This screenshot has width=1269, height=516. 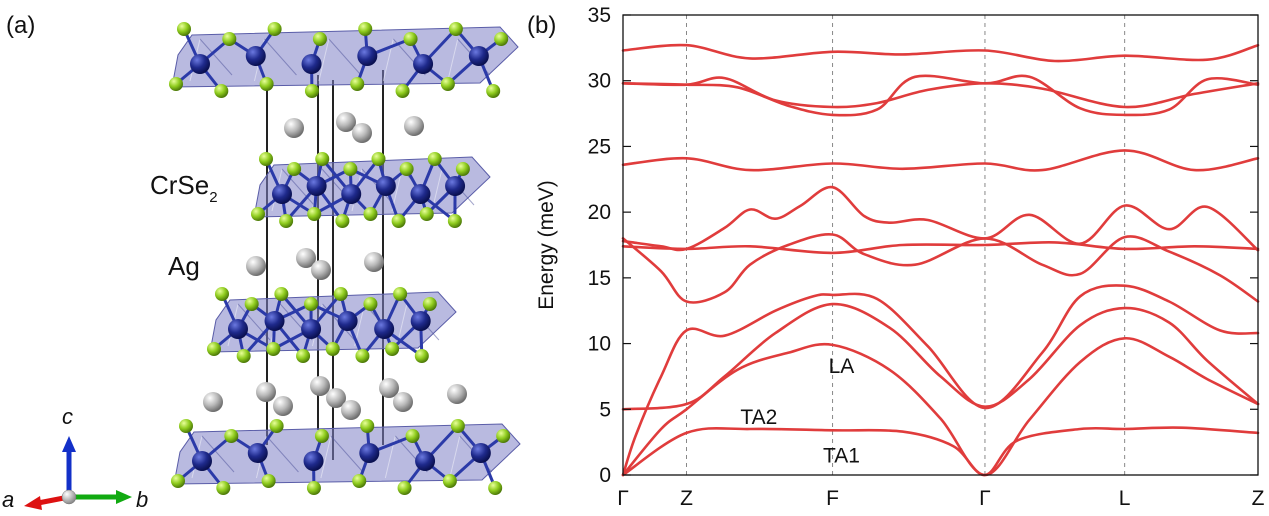 I want to click on branch-label: LA, so click(x=842, y=366).